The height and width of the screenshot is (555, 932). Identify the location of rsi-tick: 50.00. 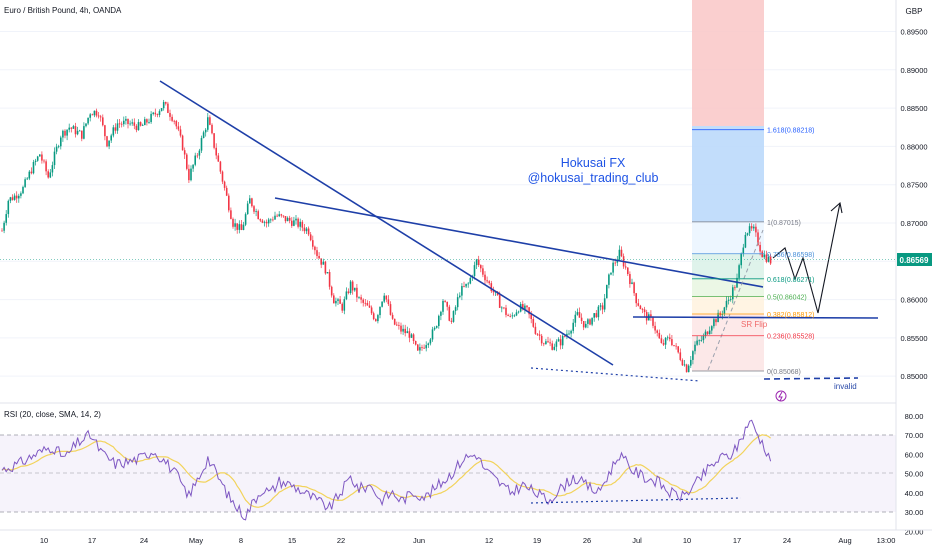
(914, 474).